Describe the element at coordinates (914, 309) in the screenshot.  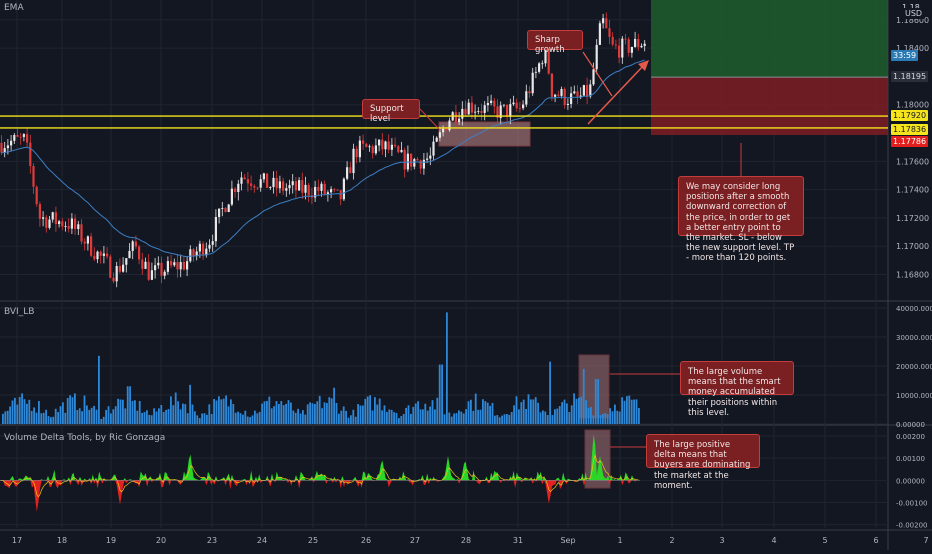
I see `volume-axis-tick-label: 40000.00000` at that location.